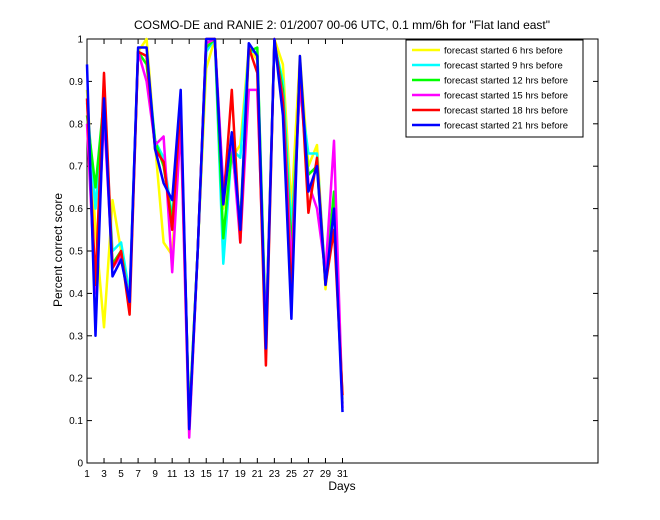 The image size is (660, 520). What do you see at coordinates (76, 252) in the screenshot?
I see `y-tick-label: 0.5` at bounding box center [76, 252].